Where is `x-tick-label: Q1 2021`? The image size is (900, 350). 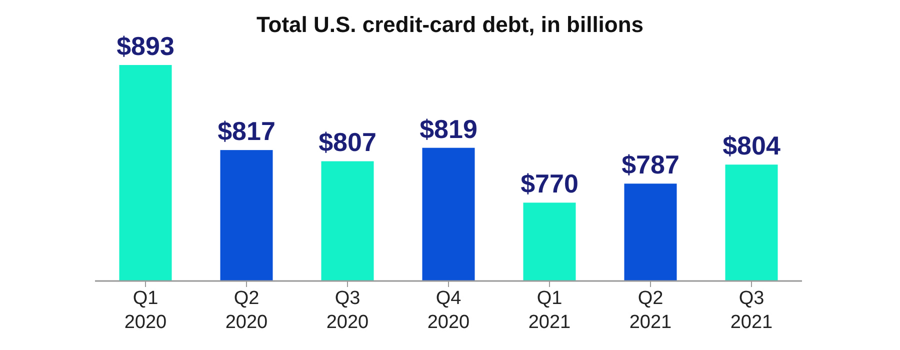 x-tick-label: Q1 2021 is located at coordinates (549, 310).